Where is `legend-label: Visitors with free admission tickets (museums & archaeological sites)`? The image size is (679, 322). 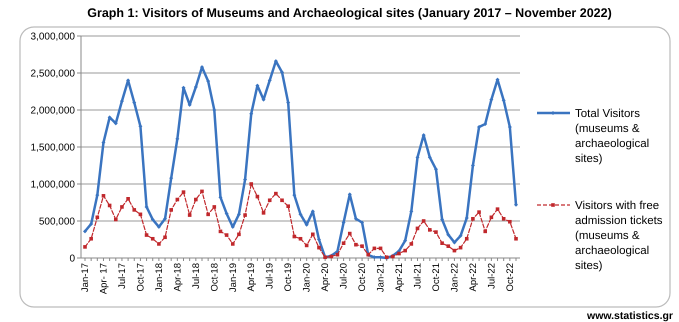 legend-label: Visitors with free admission tickets (museums & archaeological sites) is located at coordinates (619, 236).